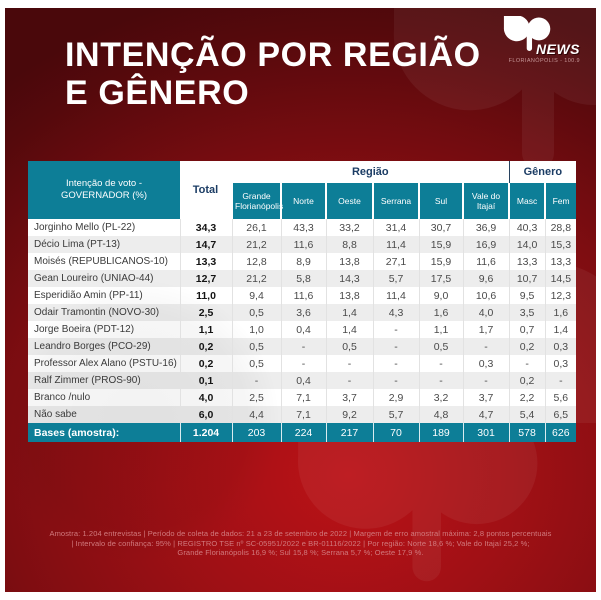 This screenshot has width=601, height=600. Describe the element at coordinates (558, 49) in the screenshot. I see `jp-news-label: NEWS` at that location.